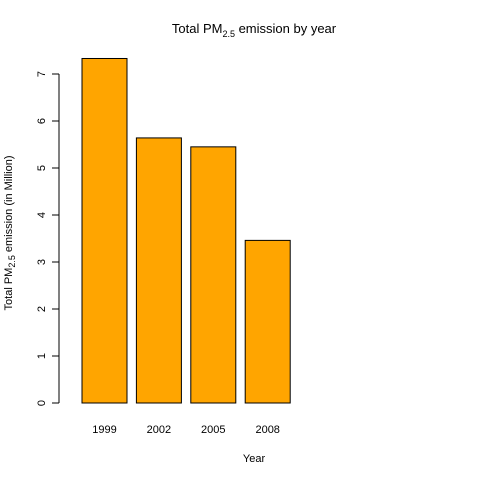  I want to click on y-axis-title-prefix: Total PM, so click(9, 289).